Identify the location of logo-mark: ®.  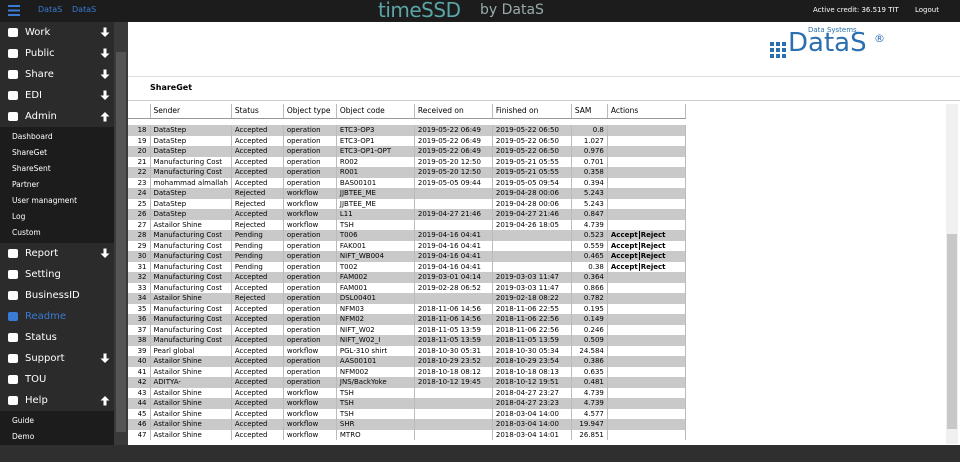
(879, 38).